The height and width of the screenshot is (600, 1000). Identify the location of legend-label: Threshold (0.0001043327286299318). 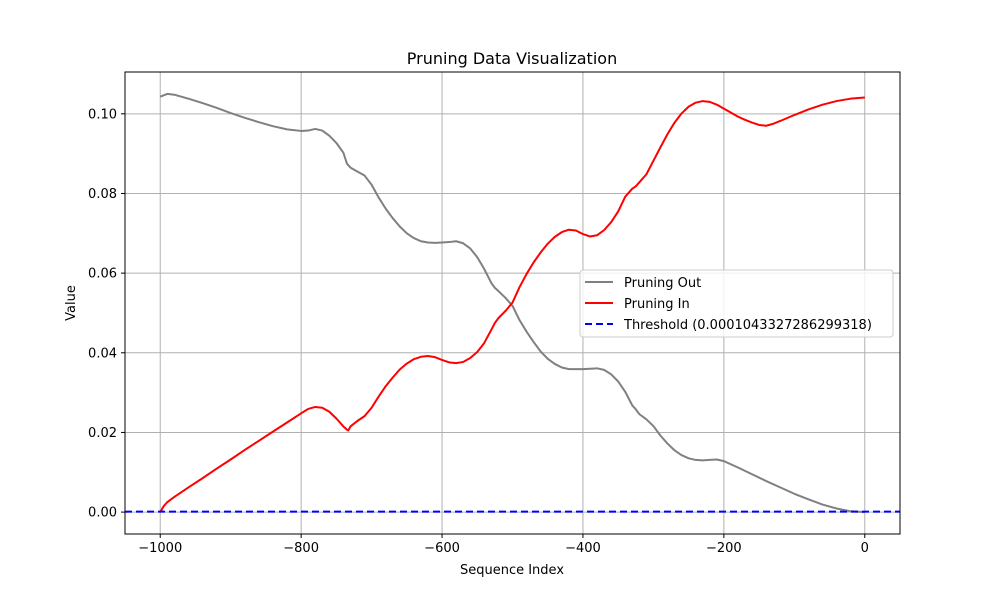
(747, 325).